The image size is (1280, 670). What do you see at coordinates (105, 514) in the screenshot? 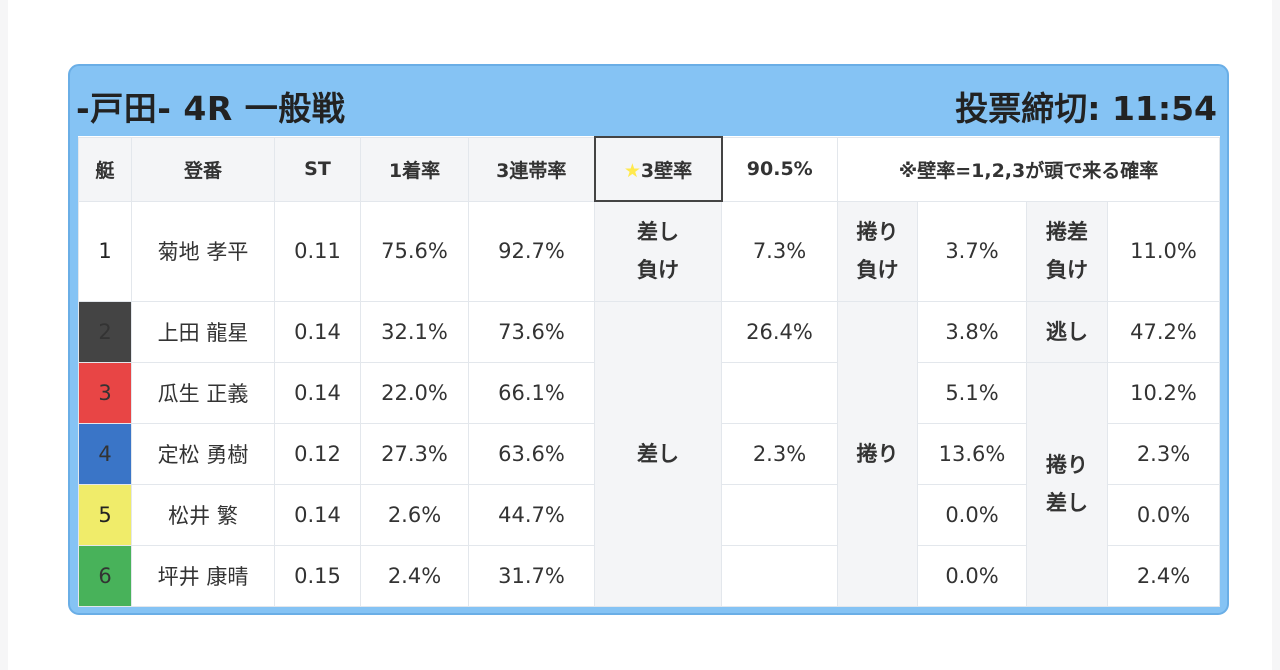
I see `frame-number: 5` at bounding box center [105, 514].